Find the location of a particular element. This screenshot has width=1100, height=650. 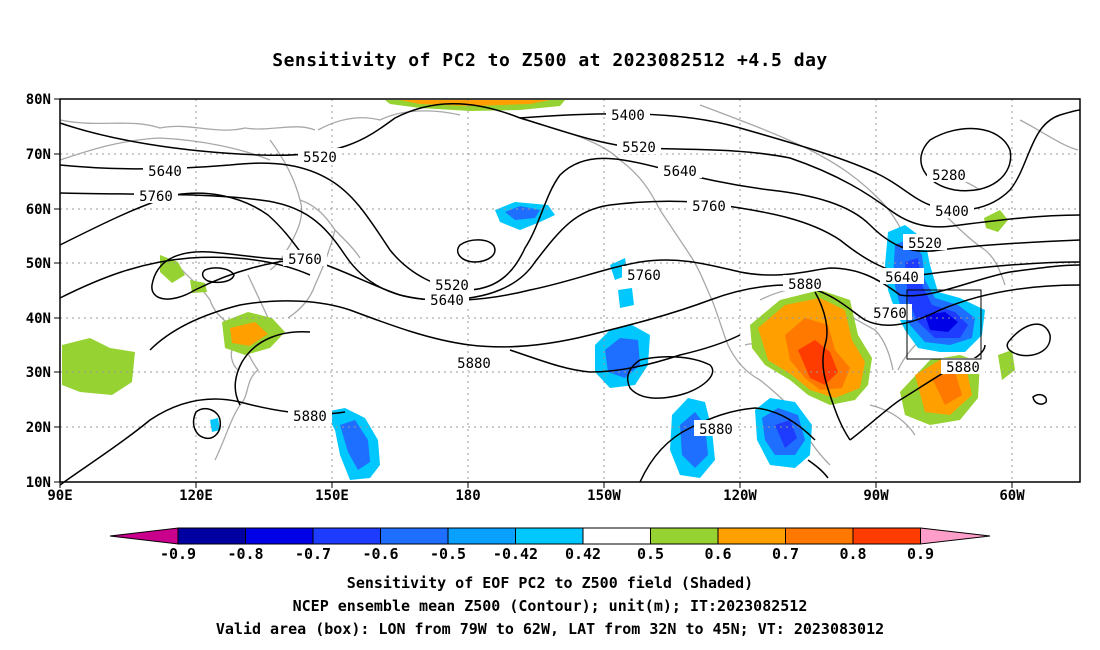

colorbar-end-low is located at coordinates (144, 536).